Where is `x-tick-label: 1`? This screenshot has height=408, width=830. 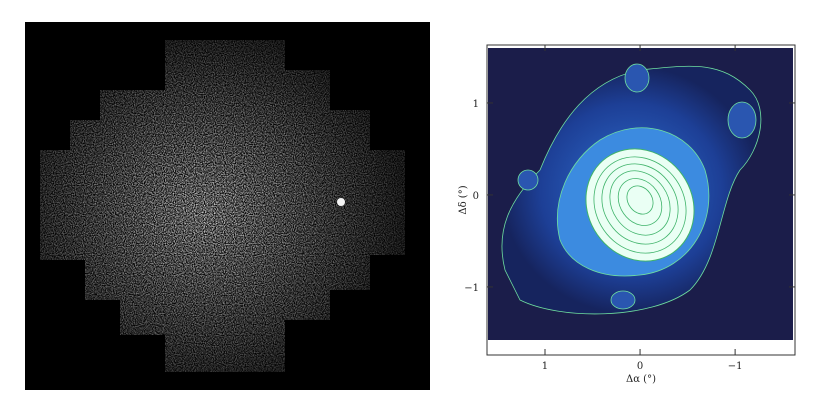 x-tick-label: 1 is located at coordinates (545, 366).